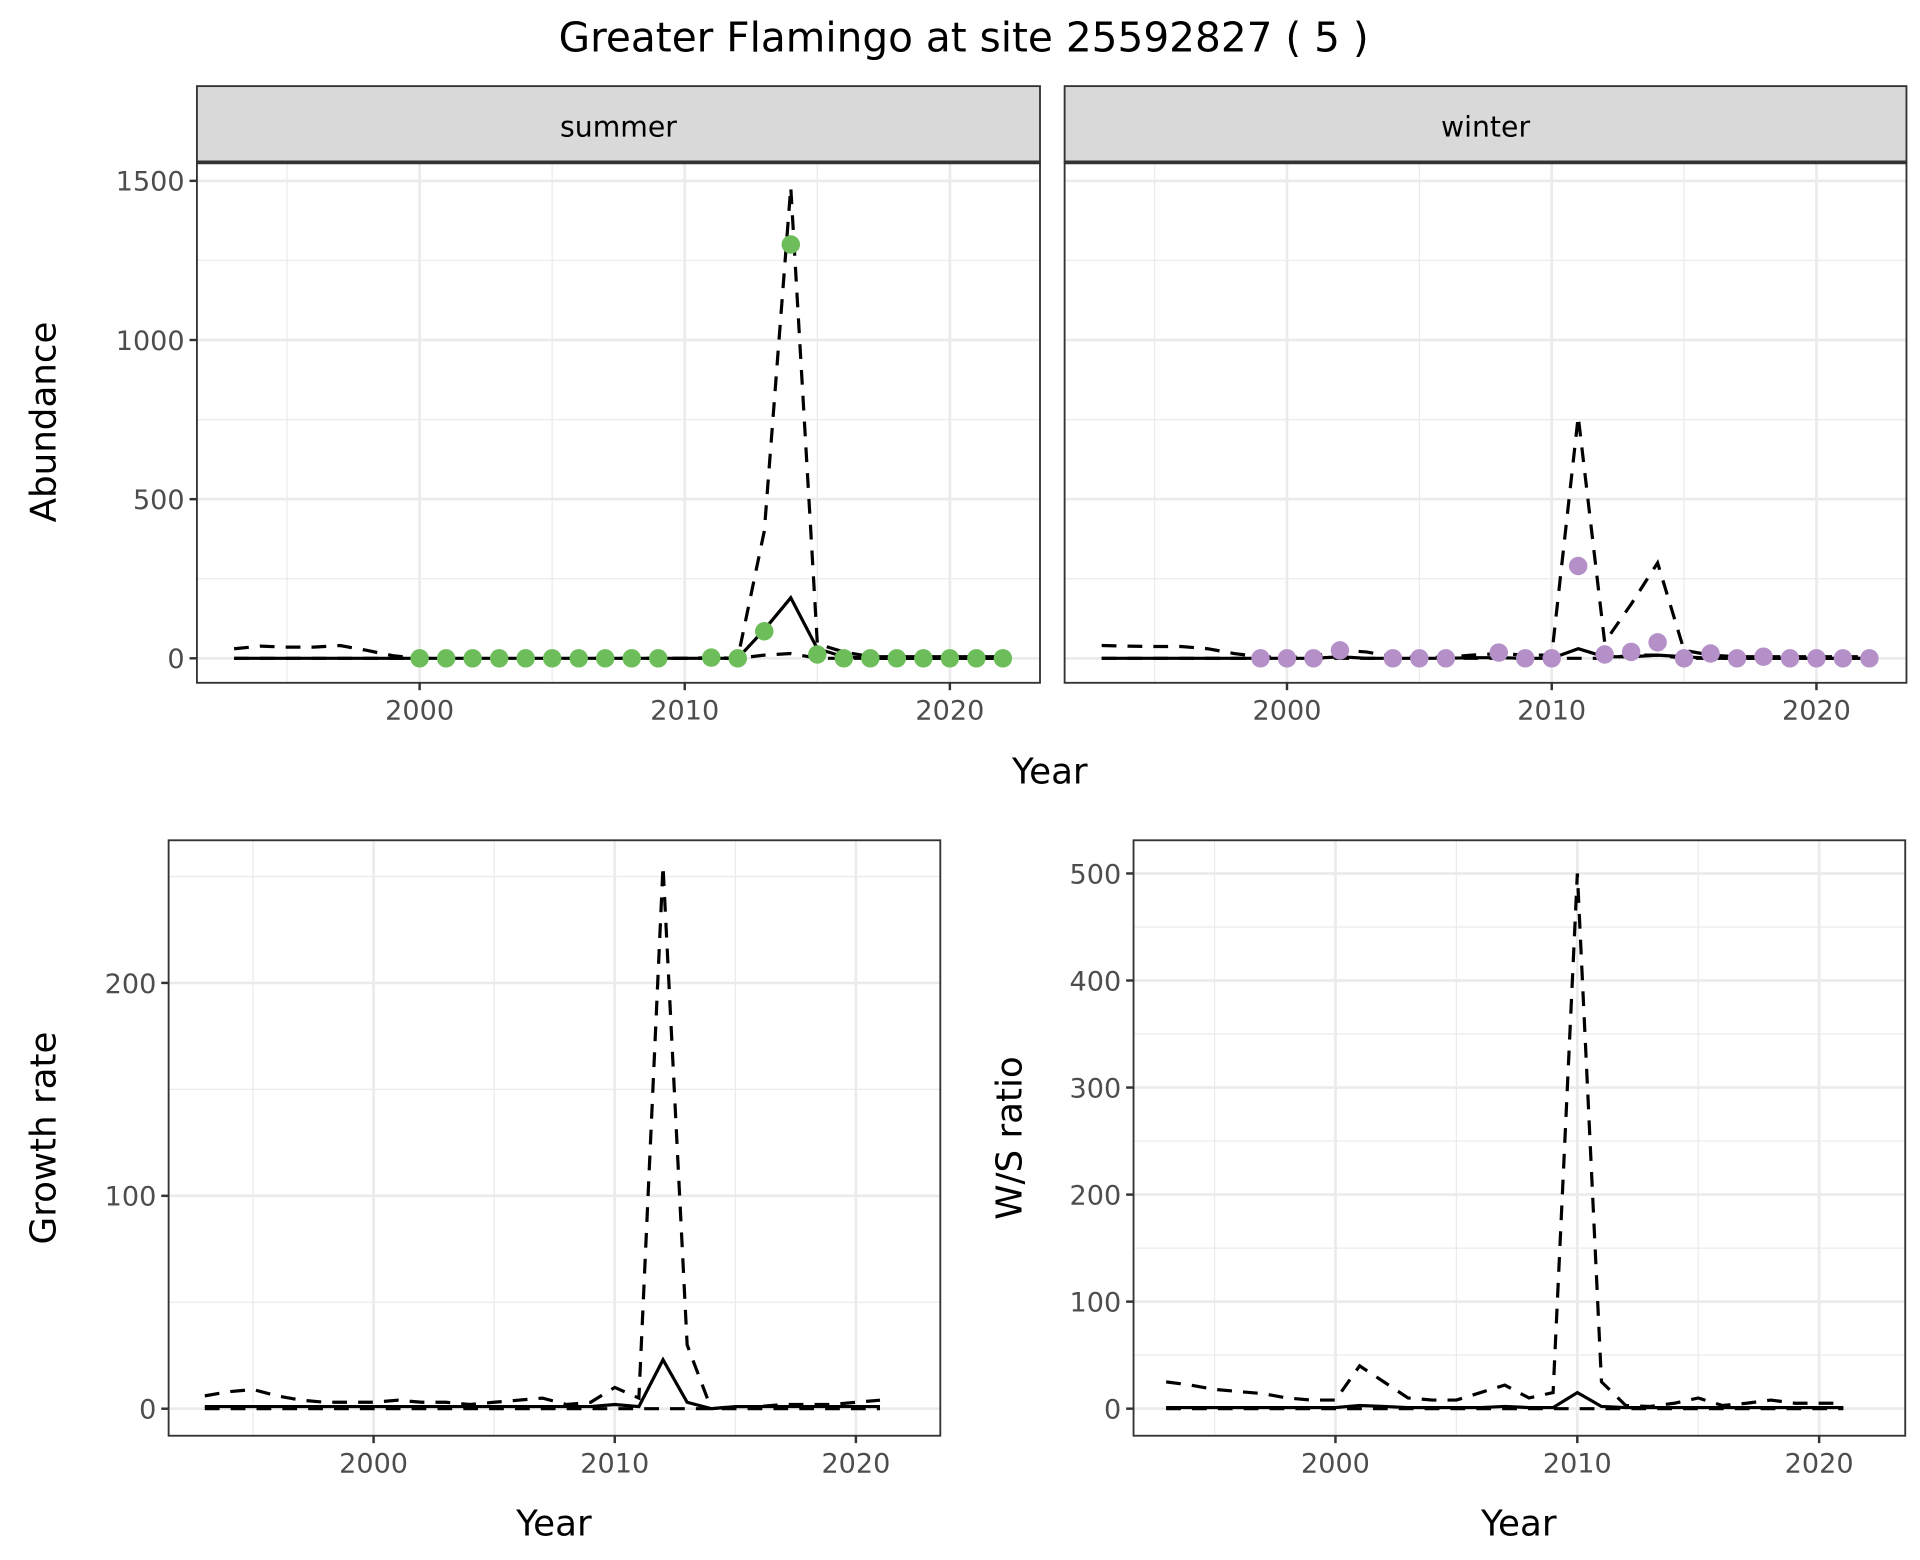  What do you see at coordinates (1485, 127) in the screenshot?
I see `facet-label-winter: winter` at bounding box center [1485, 127].